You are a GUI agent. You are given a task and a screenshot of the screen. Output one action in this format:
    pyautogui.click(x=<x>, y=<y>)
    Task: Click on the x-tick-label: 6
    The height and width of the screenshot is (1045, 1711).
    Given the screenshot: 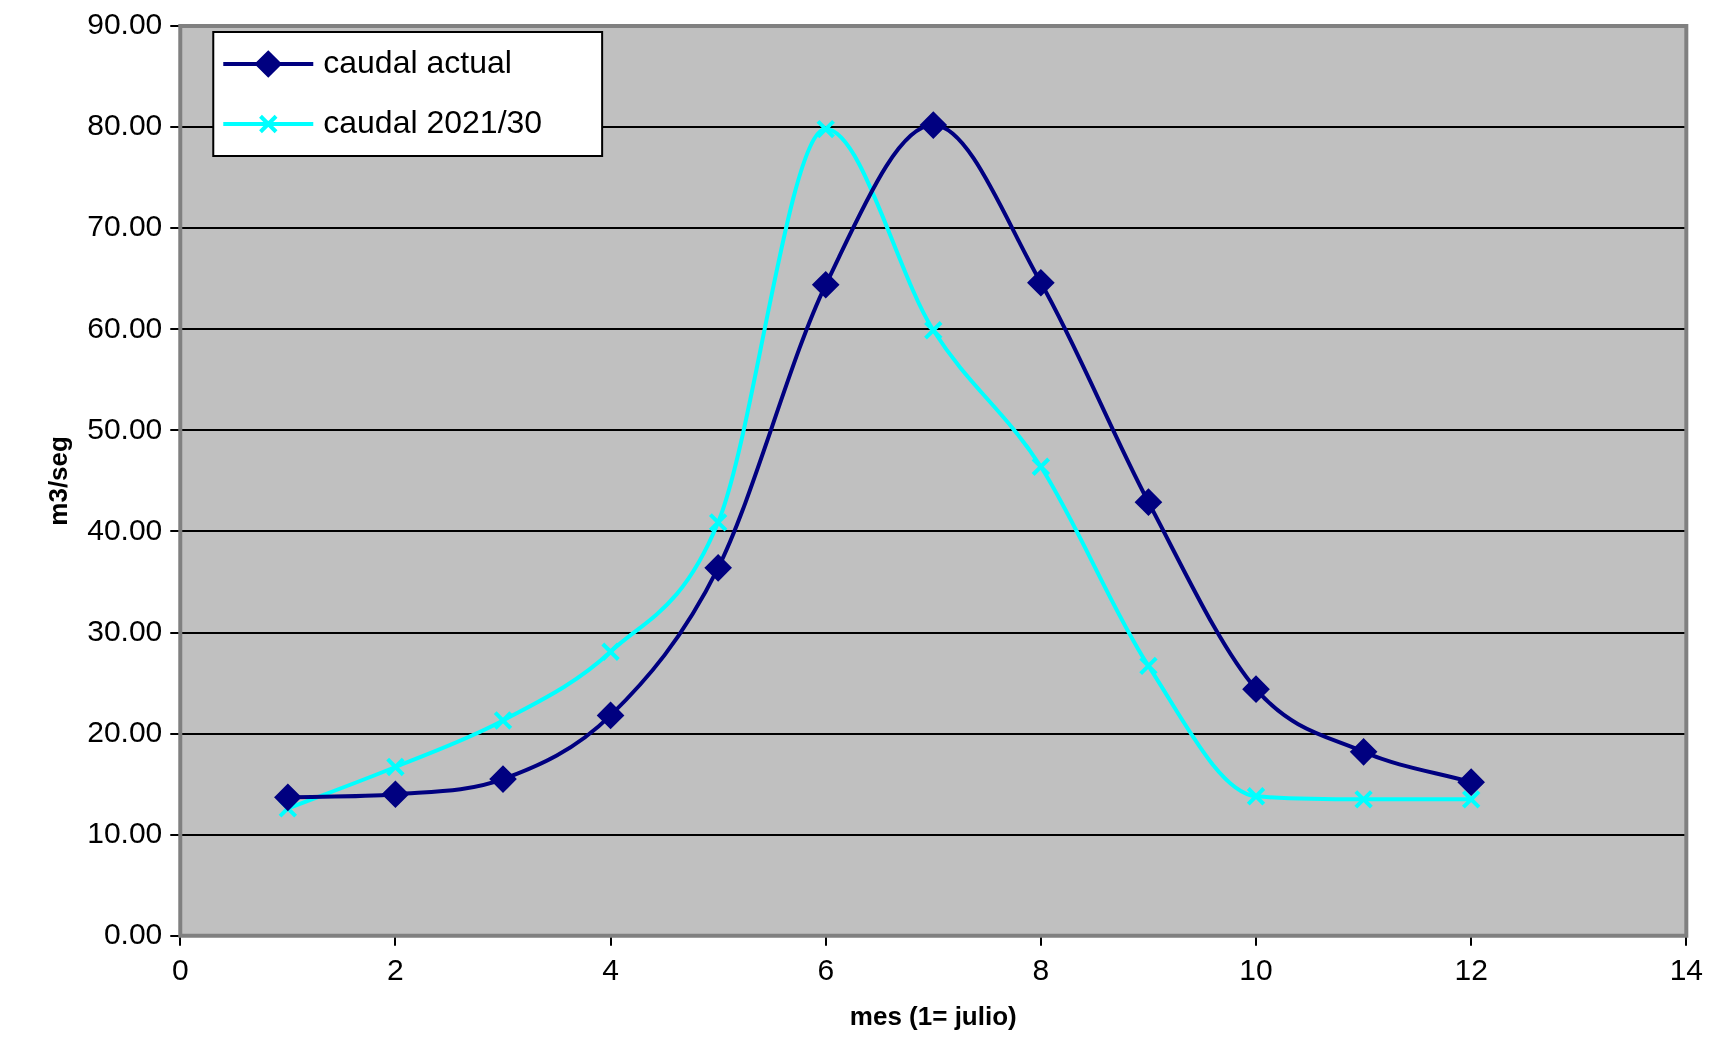 What is the action you would take?
    pyautogui.click(x=826, y=970)
    